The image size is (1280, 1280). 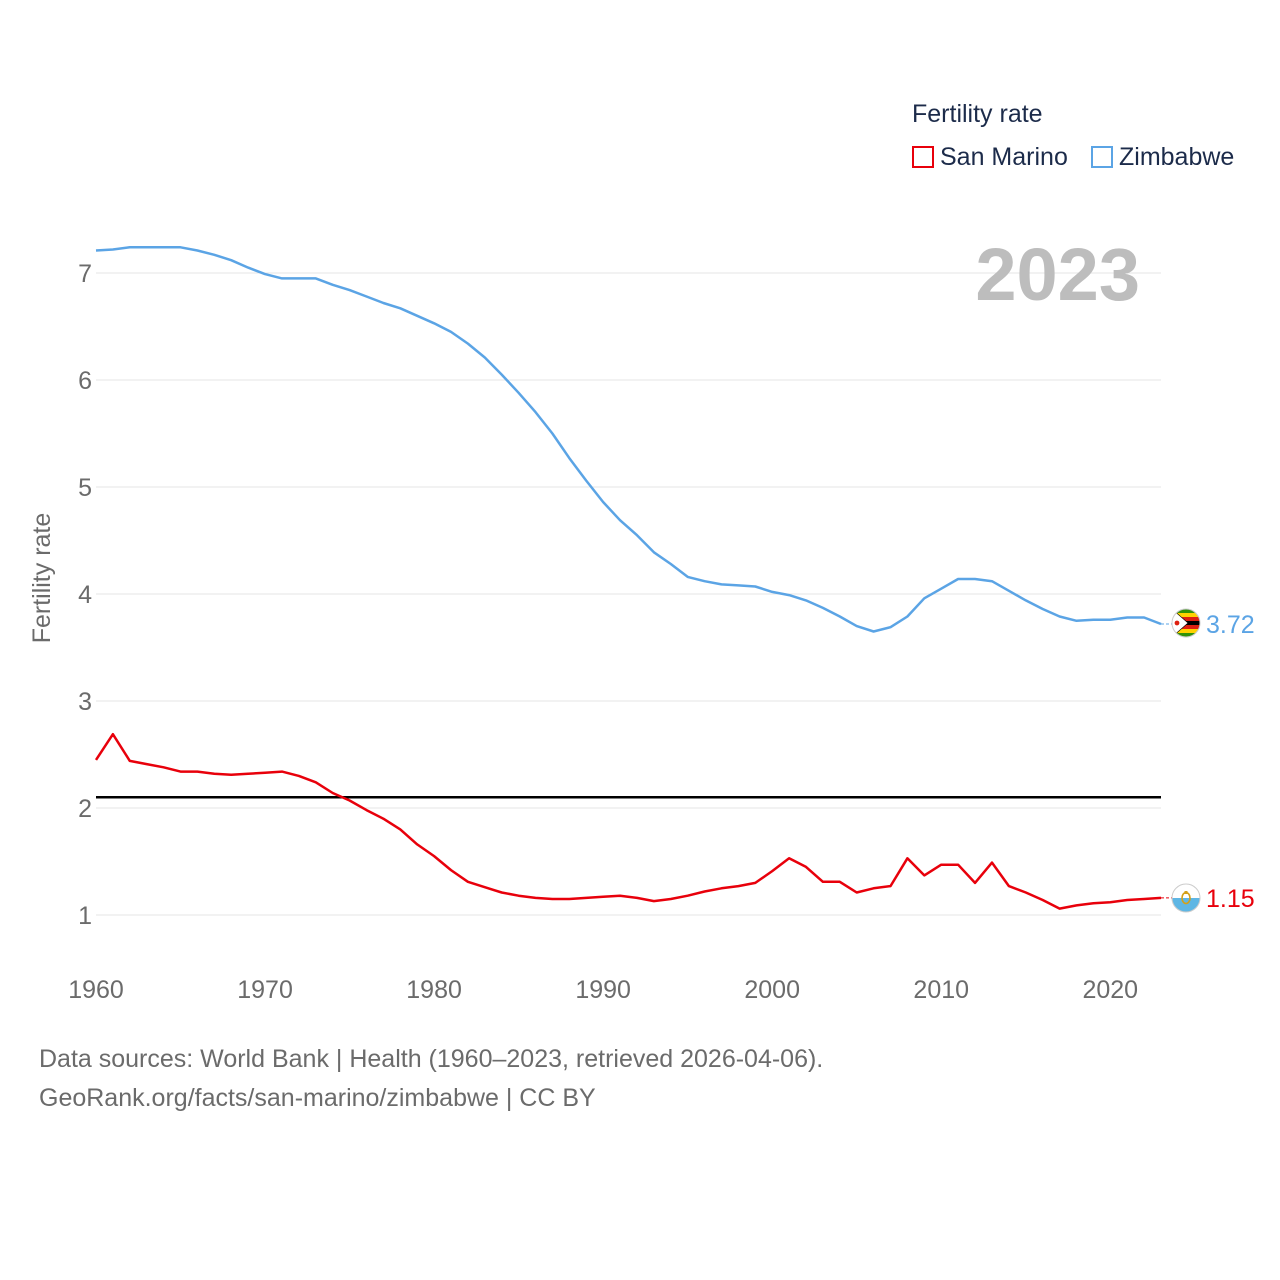 What do you see at coordinates (1186, 898) in the screenshot?
I see `san-marino-flag-icon` at bounding box center [1186, 898].